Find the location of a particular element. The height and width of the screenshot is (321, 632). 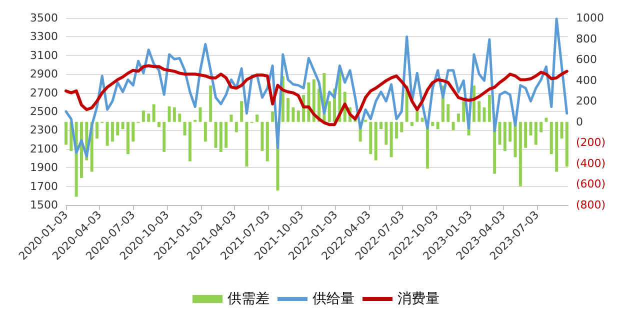

legend-label: 消费量 is located at coordinates (419, 299).